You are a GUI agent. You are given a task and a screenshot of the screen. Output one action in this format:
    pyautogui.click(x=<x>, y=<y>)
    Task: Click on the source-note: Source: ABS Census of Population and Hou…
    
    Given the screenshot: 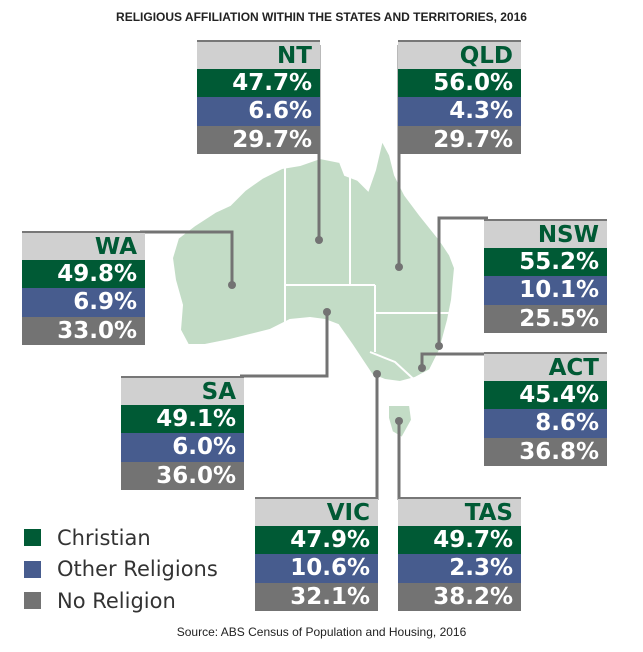 What is the action you would take?
    pyautogui.click(x=321, y=632)
    